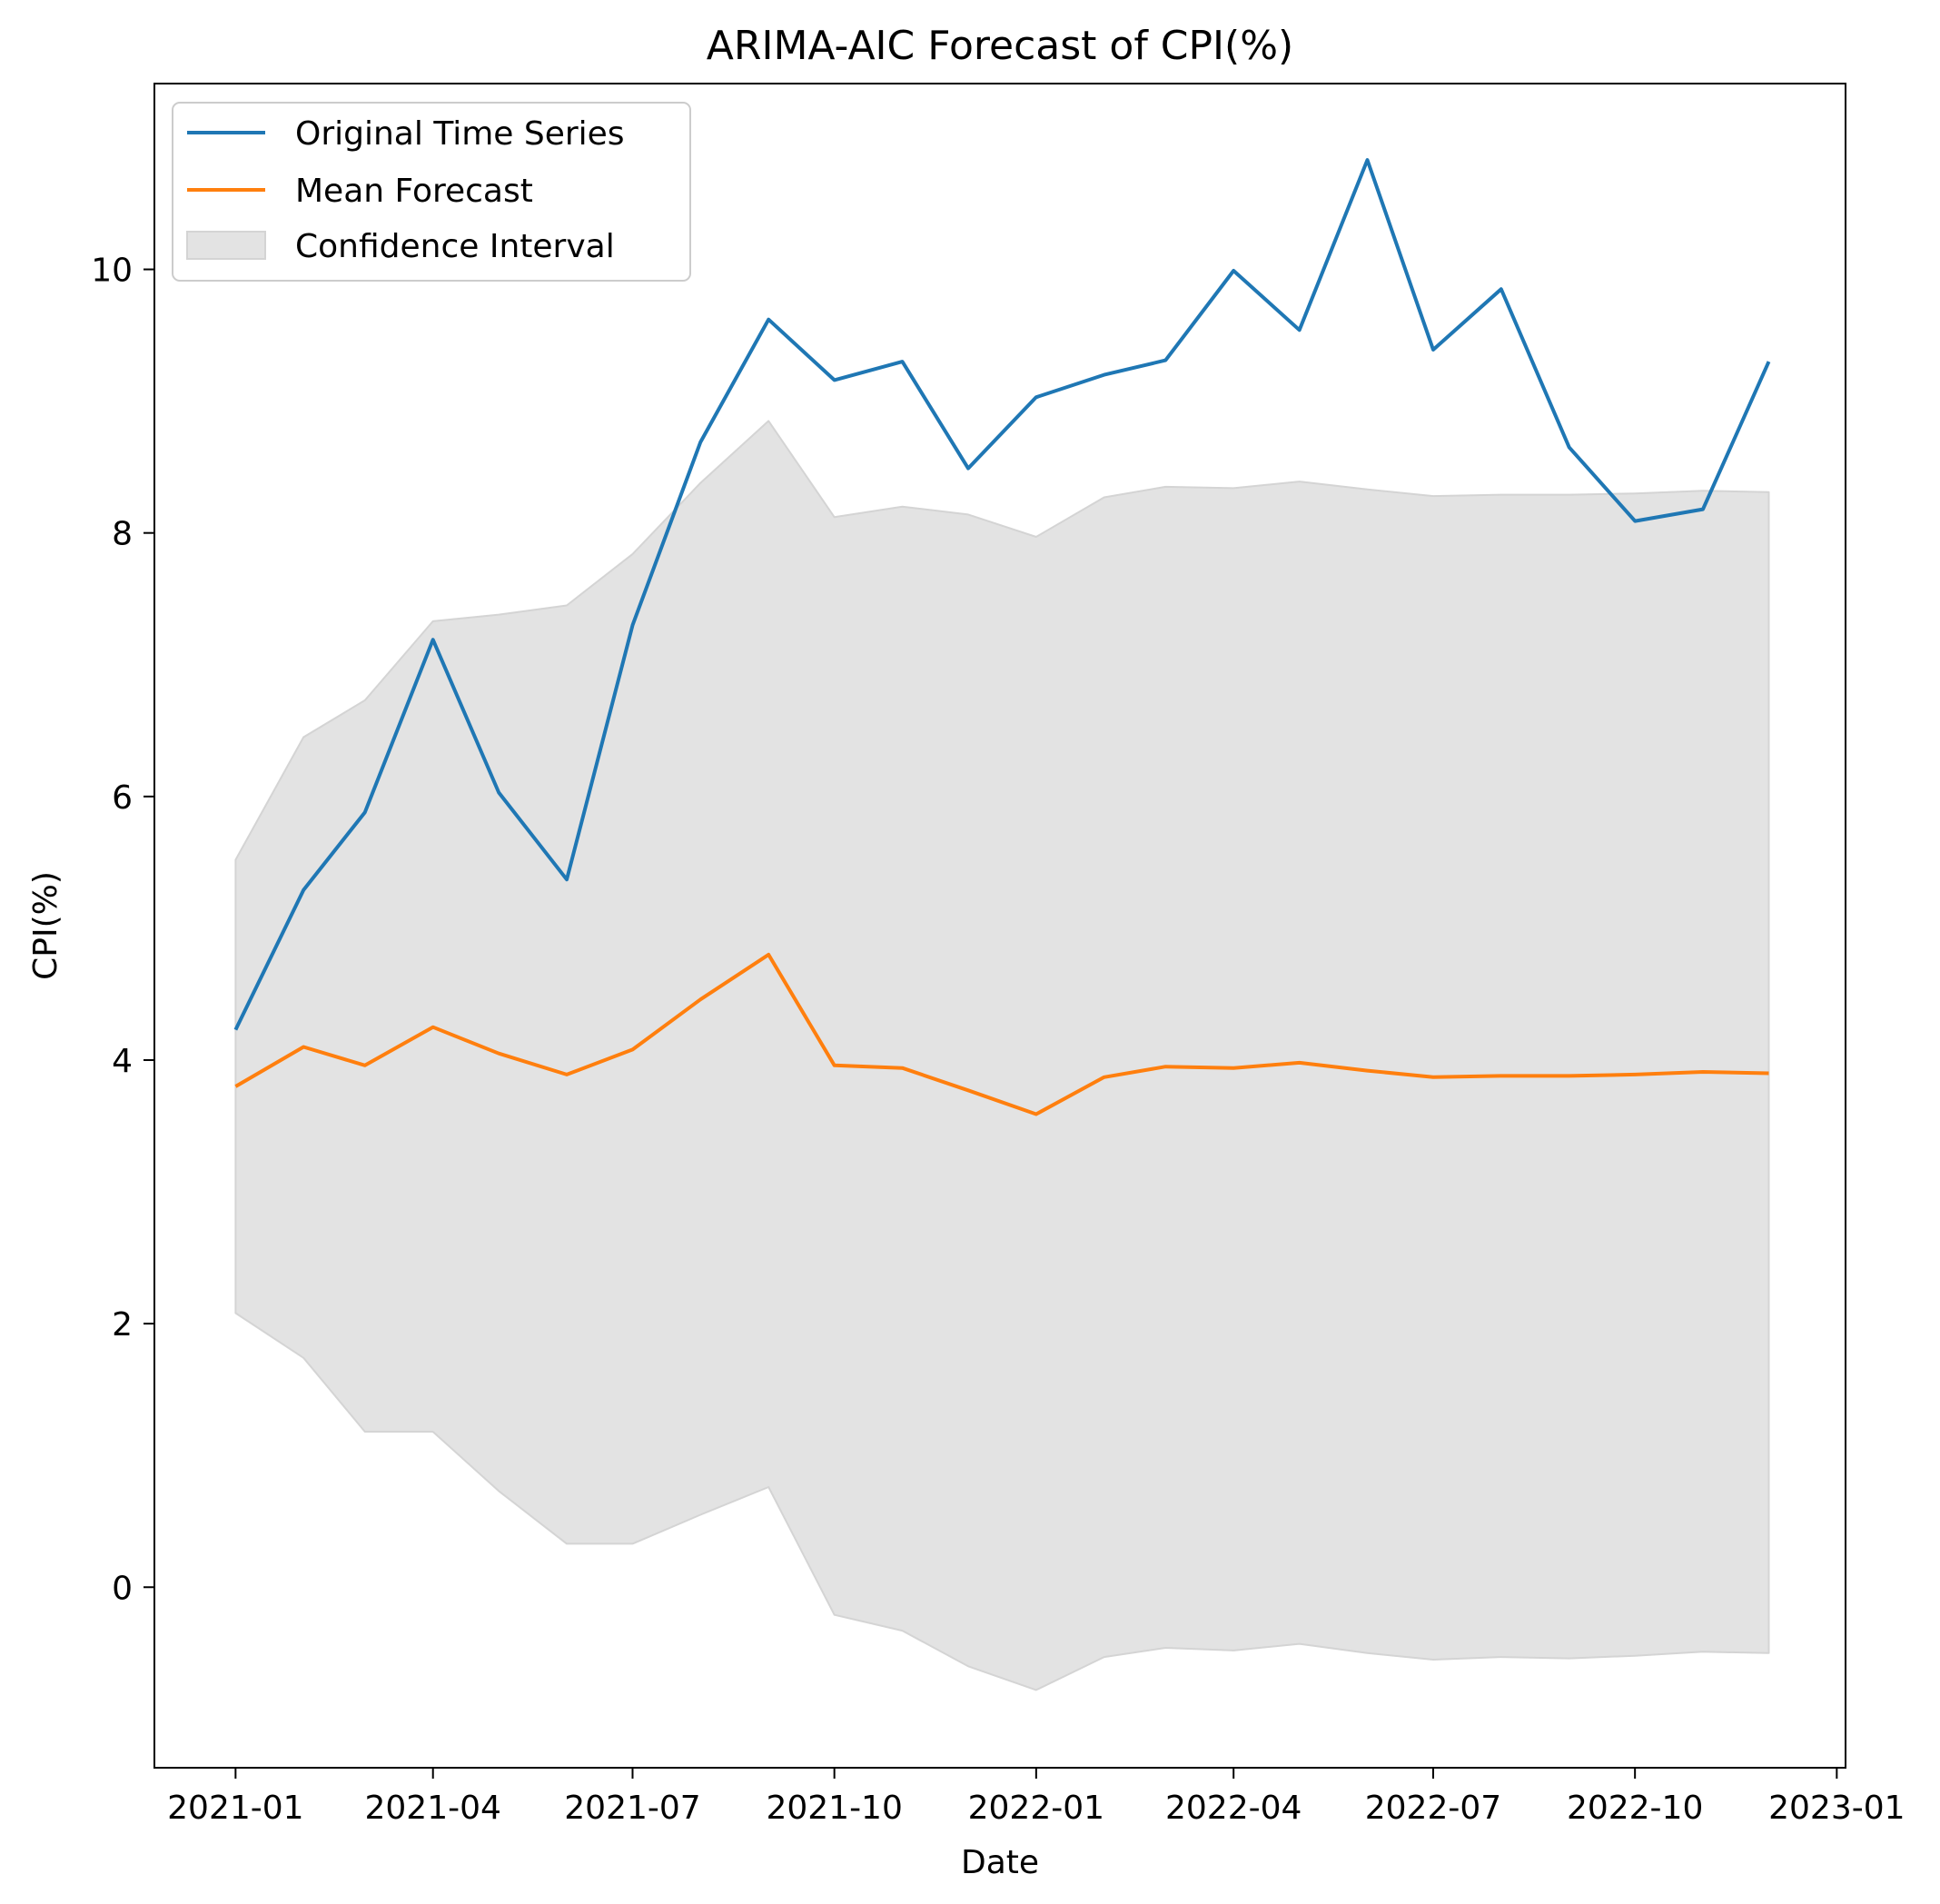 The width and height of the screenshot is (1940, 1904). What do you see at coordinates (1000, 46) in the screenshot?
I see `chart-title: ARIMA-AIC Forecast of CPI(%)` at bounding box center [1000, 46].